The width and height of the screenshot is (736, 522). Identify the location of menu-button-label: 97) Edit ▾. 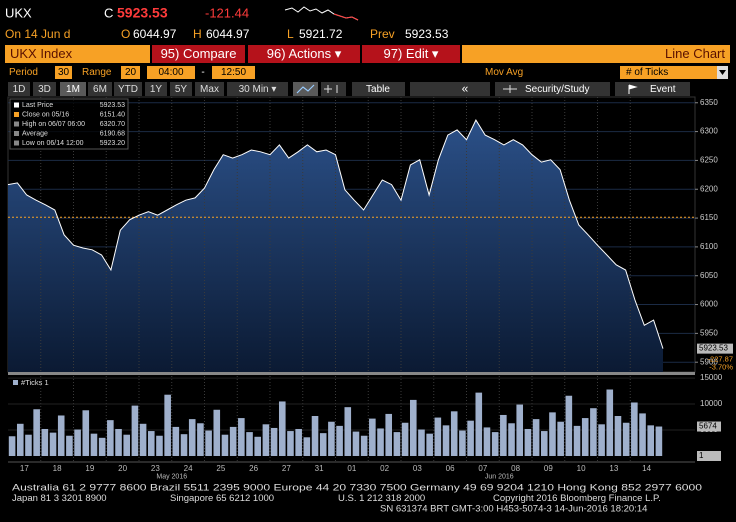
(411, 53).